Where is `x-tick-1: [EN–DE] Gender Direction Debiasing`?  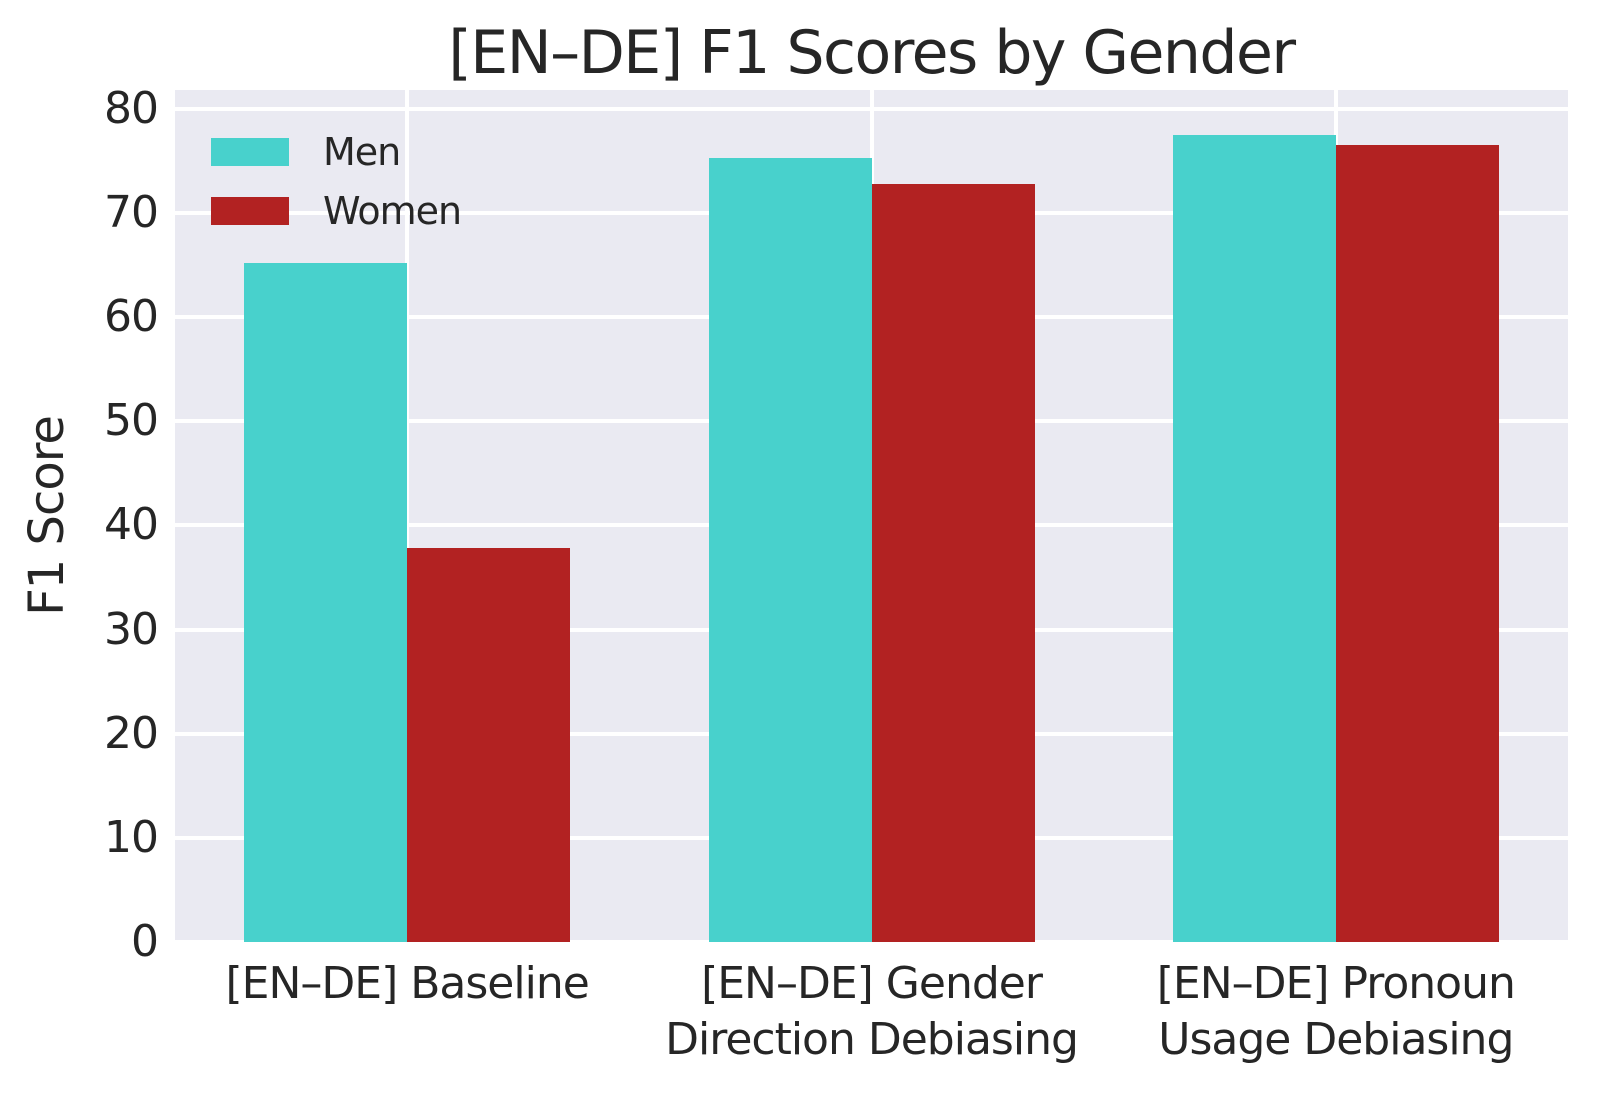 x-tick-1: [EN–DE] Gender Direction Debiasing is located at coordinates (872, 1011).